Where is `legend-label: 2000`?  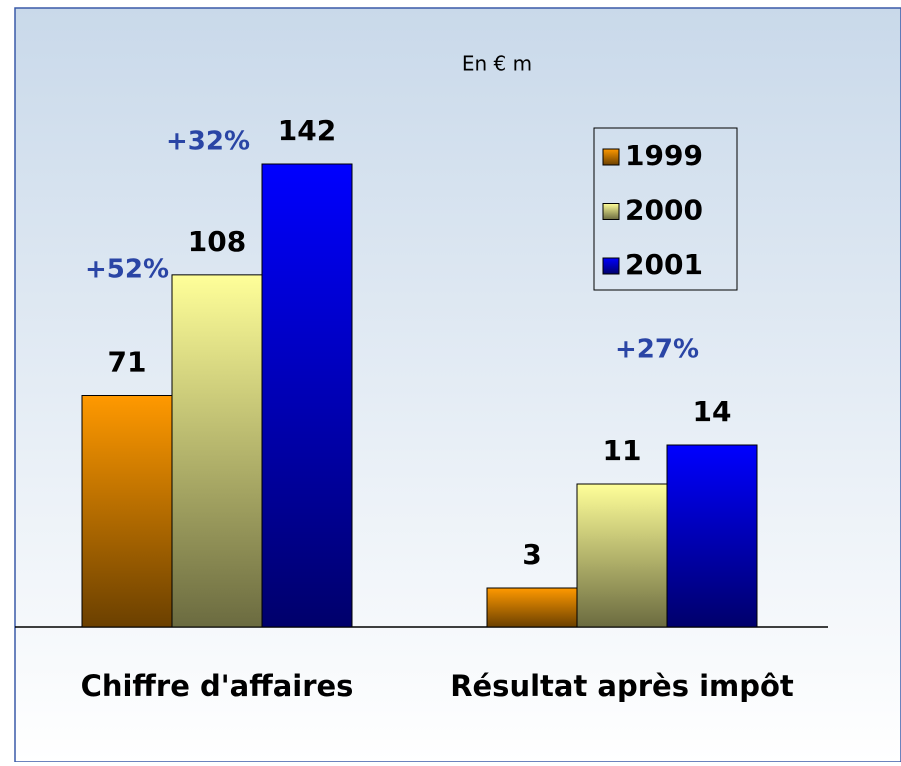 legend-label: 2000 is located at coordinates (664, 210).